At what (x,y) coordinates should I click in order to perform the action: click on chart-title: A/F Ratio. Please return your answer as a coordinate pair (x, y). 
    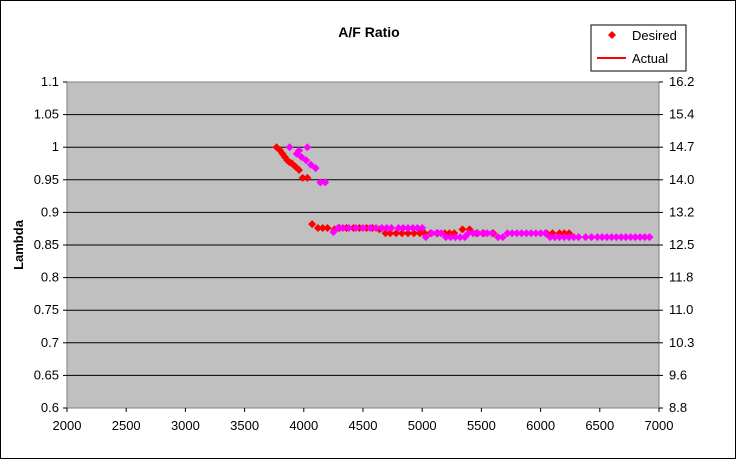
    Looking at the image, I should click on (368, 32).